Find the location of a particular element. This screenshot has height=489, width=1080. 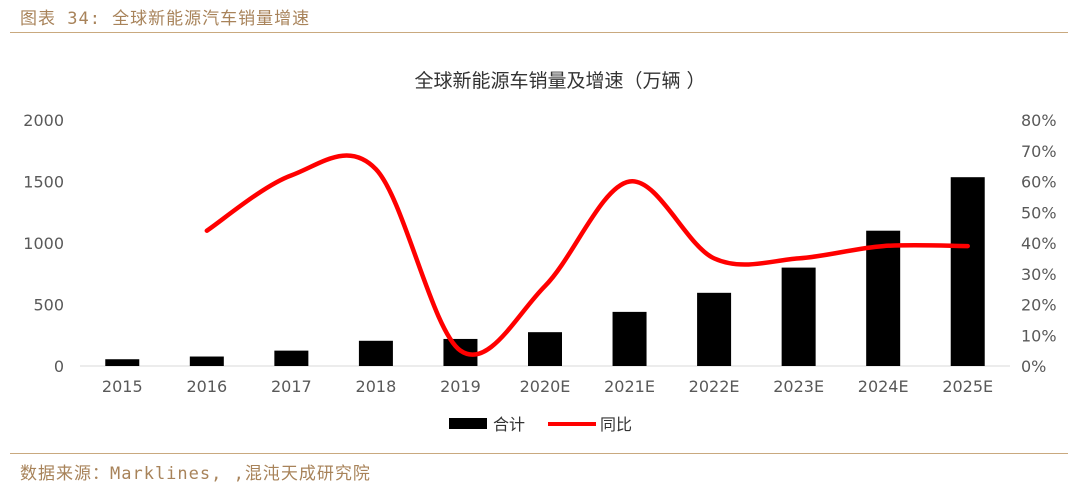

right-axis-labels: 0% 10% 20% 30% 40% 50% 60% 70% 80% is located at coordinates (1039, 243).